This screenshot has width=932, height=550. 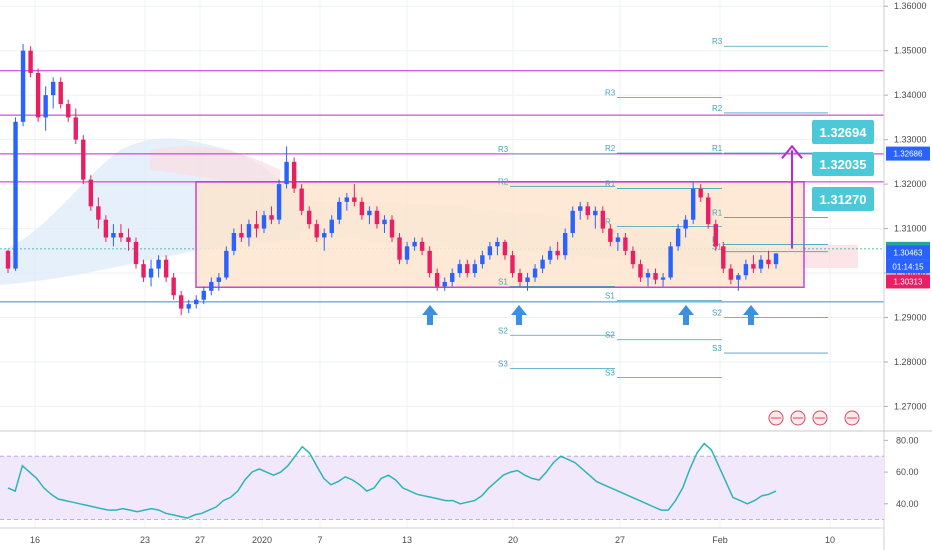 I want to click on price-callout: 1.31270, so click(x=843, y=199).